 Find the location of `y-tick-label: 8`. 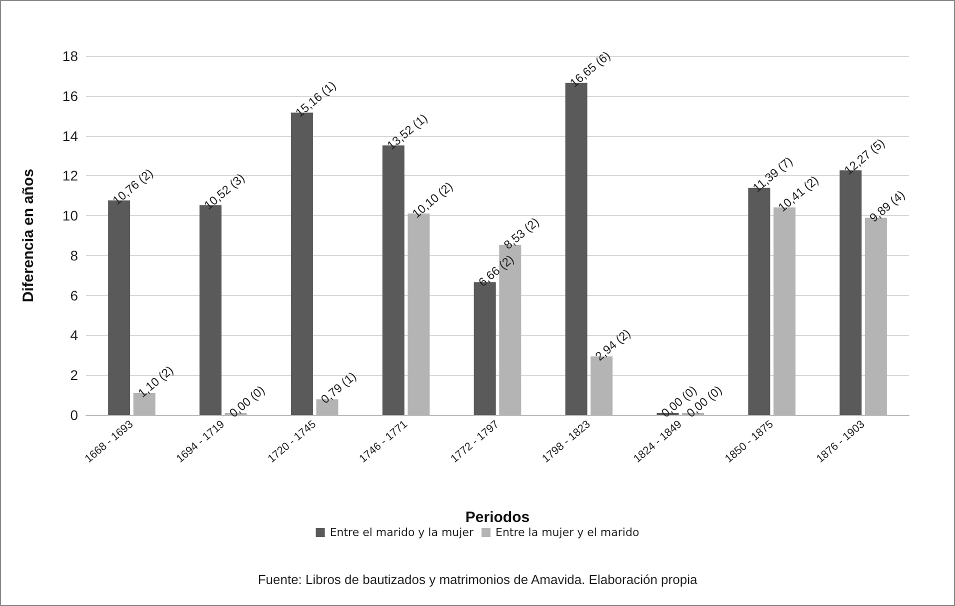

y-tick-label: 8 is located at coordinates (74, 255).